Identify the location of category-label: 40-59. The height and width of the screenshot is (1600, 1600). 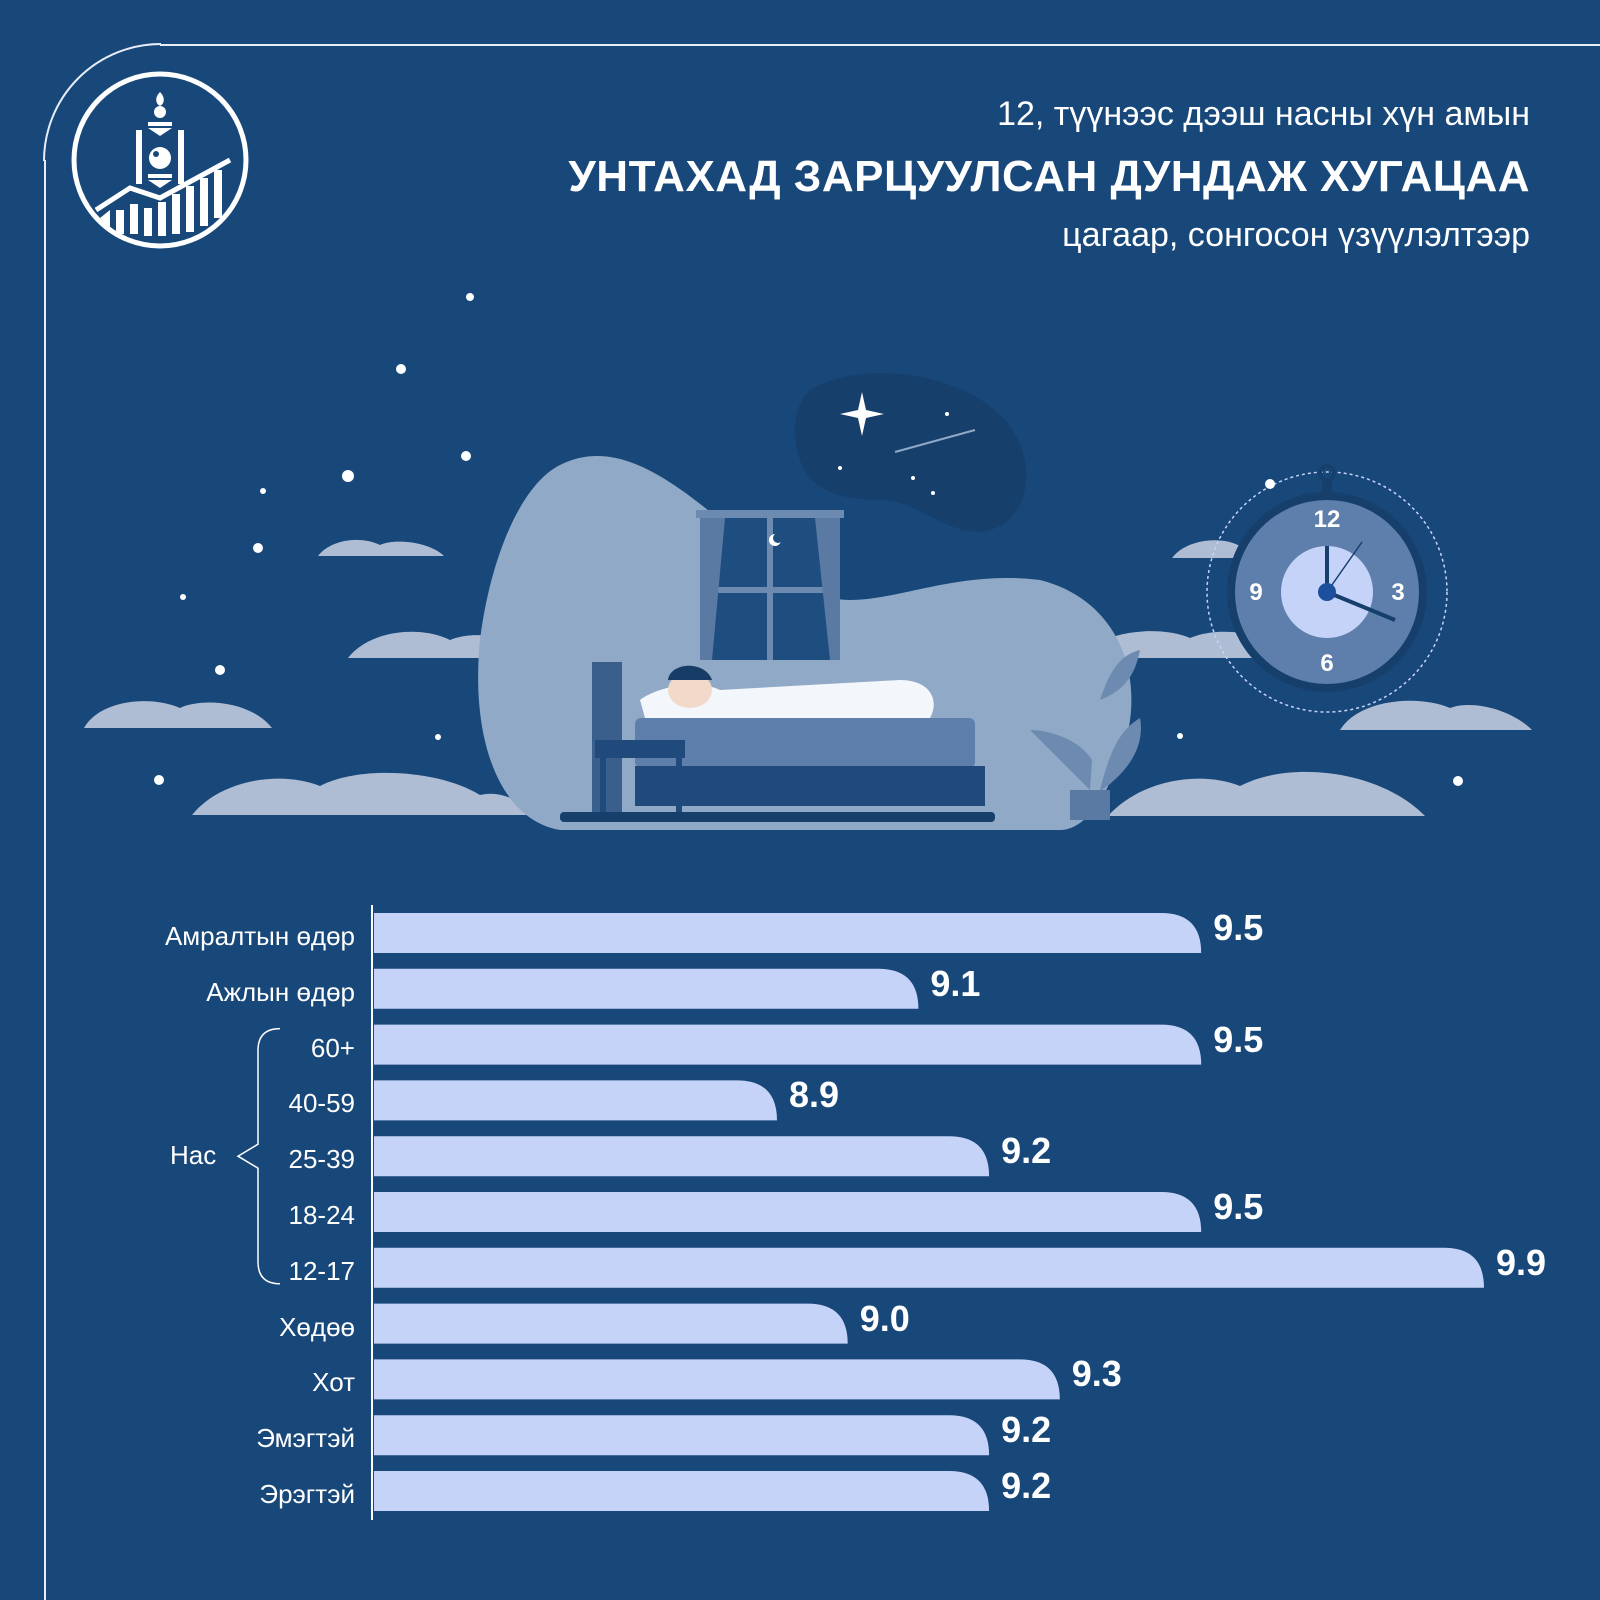
(322, 1103).